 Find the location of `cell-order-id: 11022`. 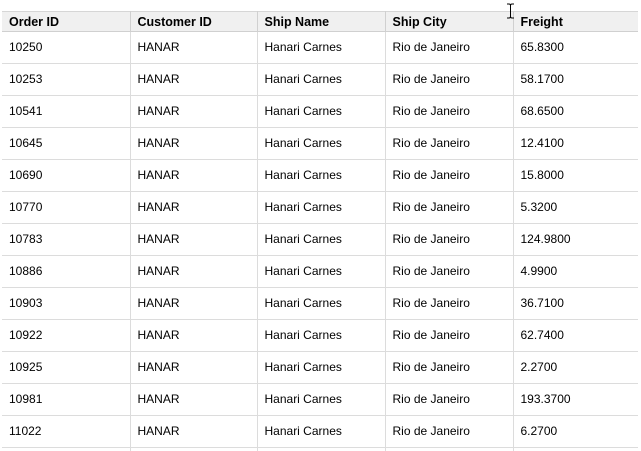

cell-order-id: 11022 is located at coordinates (66, 431).